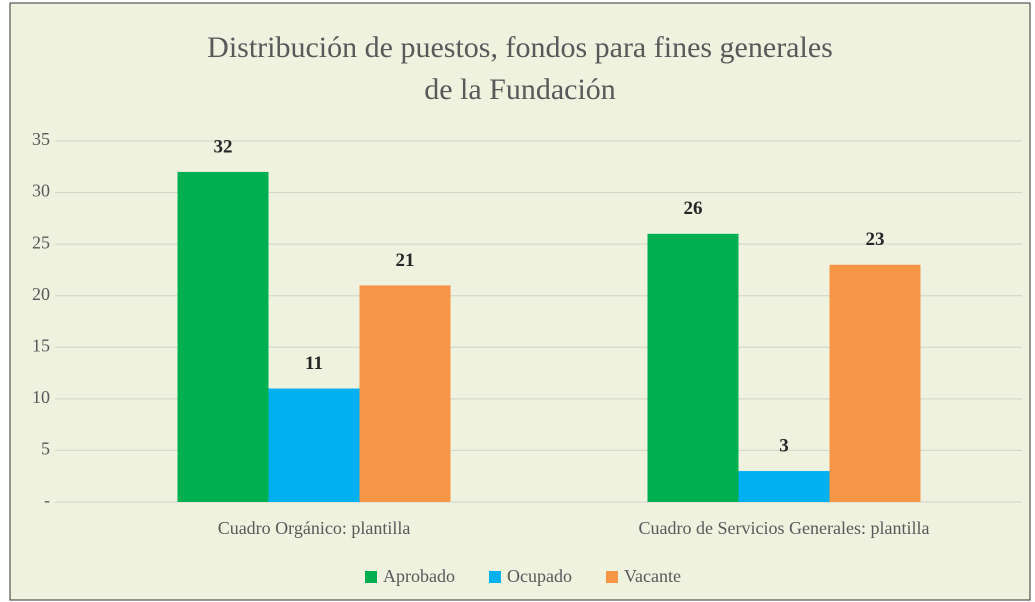 The height and width of the screenshot is (602, 1035). I want to click on y-tick-label: -, so click(47, 500).